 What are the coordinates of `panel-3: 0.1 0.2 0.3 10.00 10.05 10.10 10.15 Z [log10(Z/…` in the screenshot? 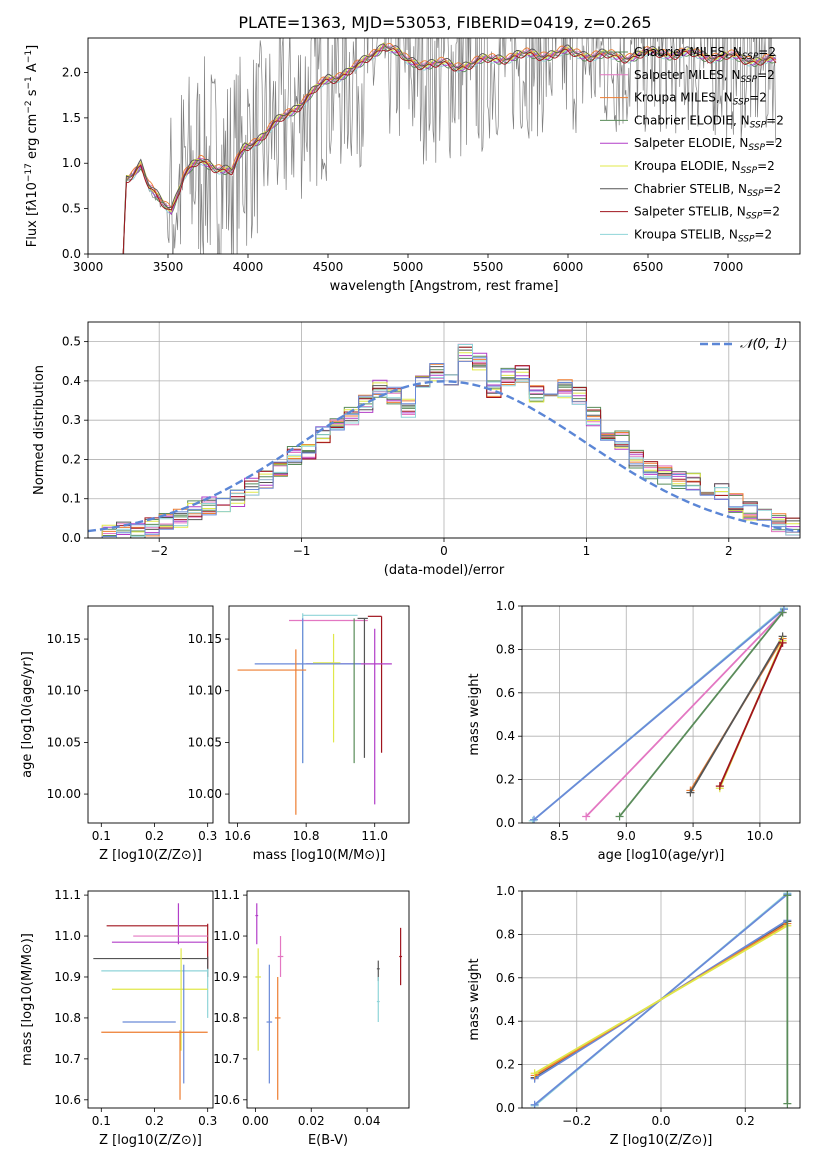 It's located at (118, 734).